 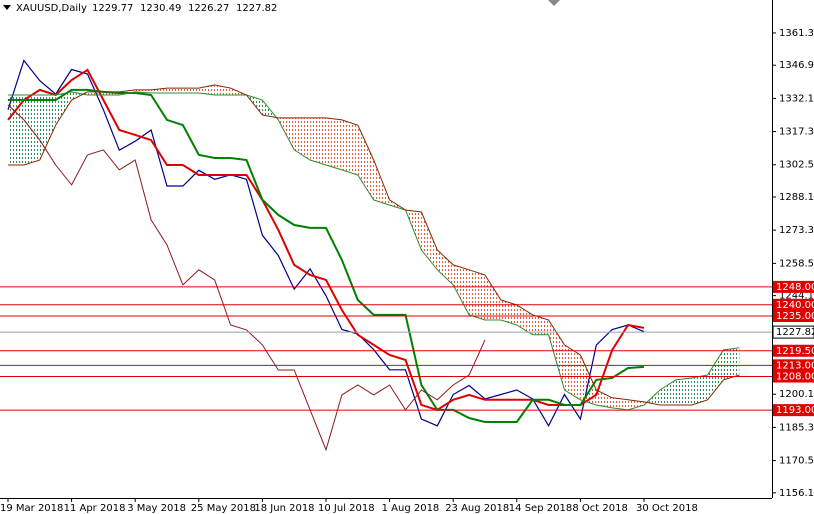 What do you see at coordinates (796, 65) in the screenshot?
I see `y-tick-label: 1346.90` at bounding box center [796, 65].